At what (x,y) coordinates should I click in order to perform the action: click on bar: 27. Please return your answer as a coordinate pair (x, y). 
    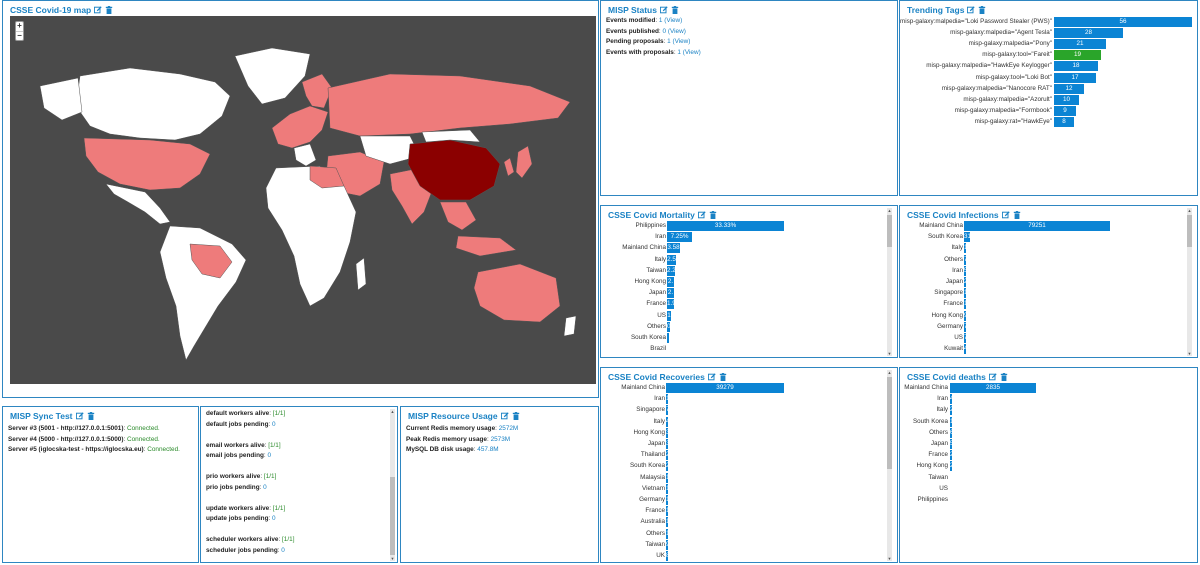
    Looking at the image, I should click on (669, 466).